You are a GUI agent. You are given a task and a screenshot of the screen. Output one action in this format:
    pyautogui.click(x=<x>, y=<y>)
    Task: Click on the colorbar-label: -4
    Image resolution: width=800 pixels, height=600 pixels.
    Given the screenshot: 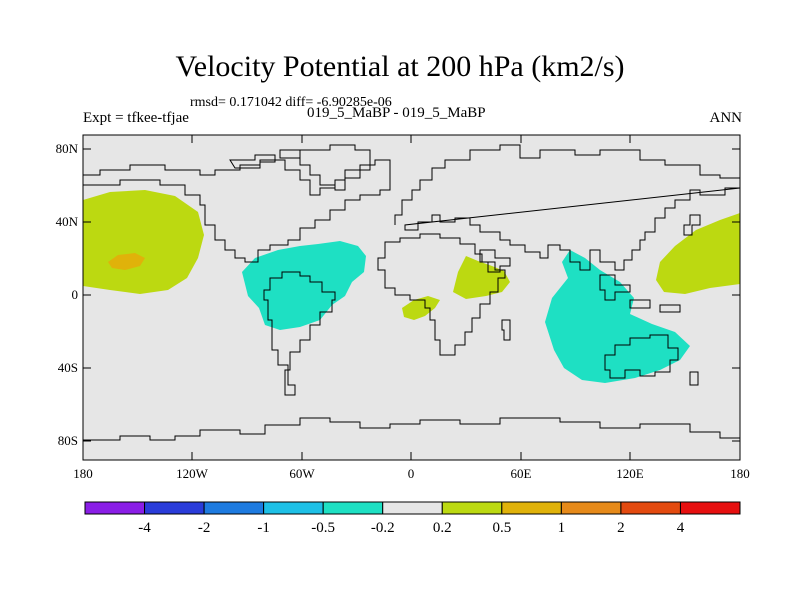 What is the action you would take?
    pyautogui.click(x=144, y=528)
    